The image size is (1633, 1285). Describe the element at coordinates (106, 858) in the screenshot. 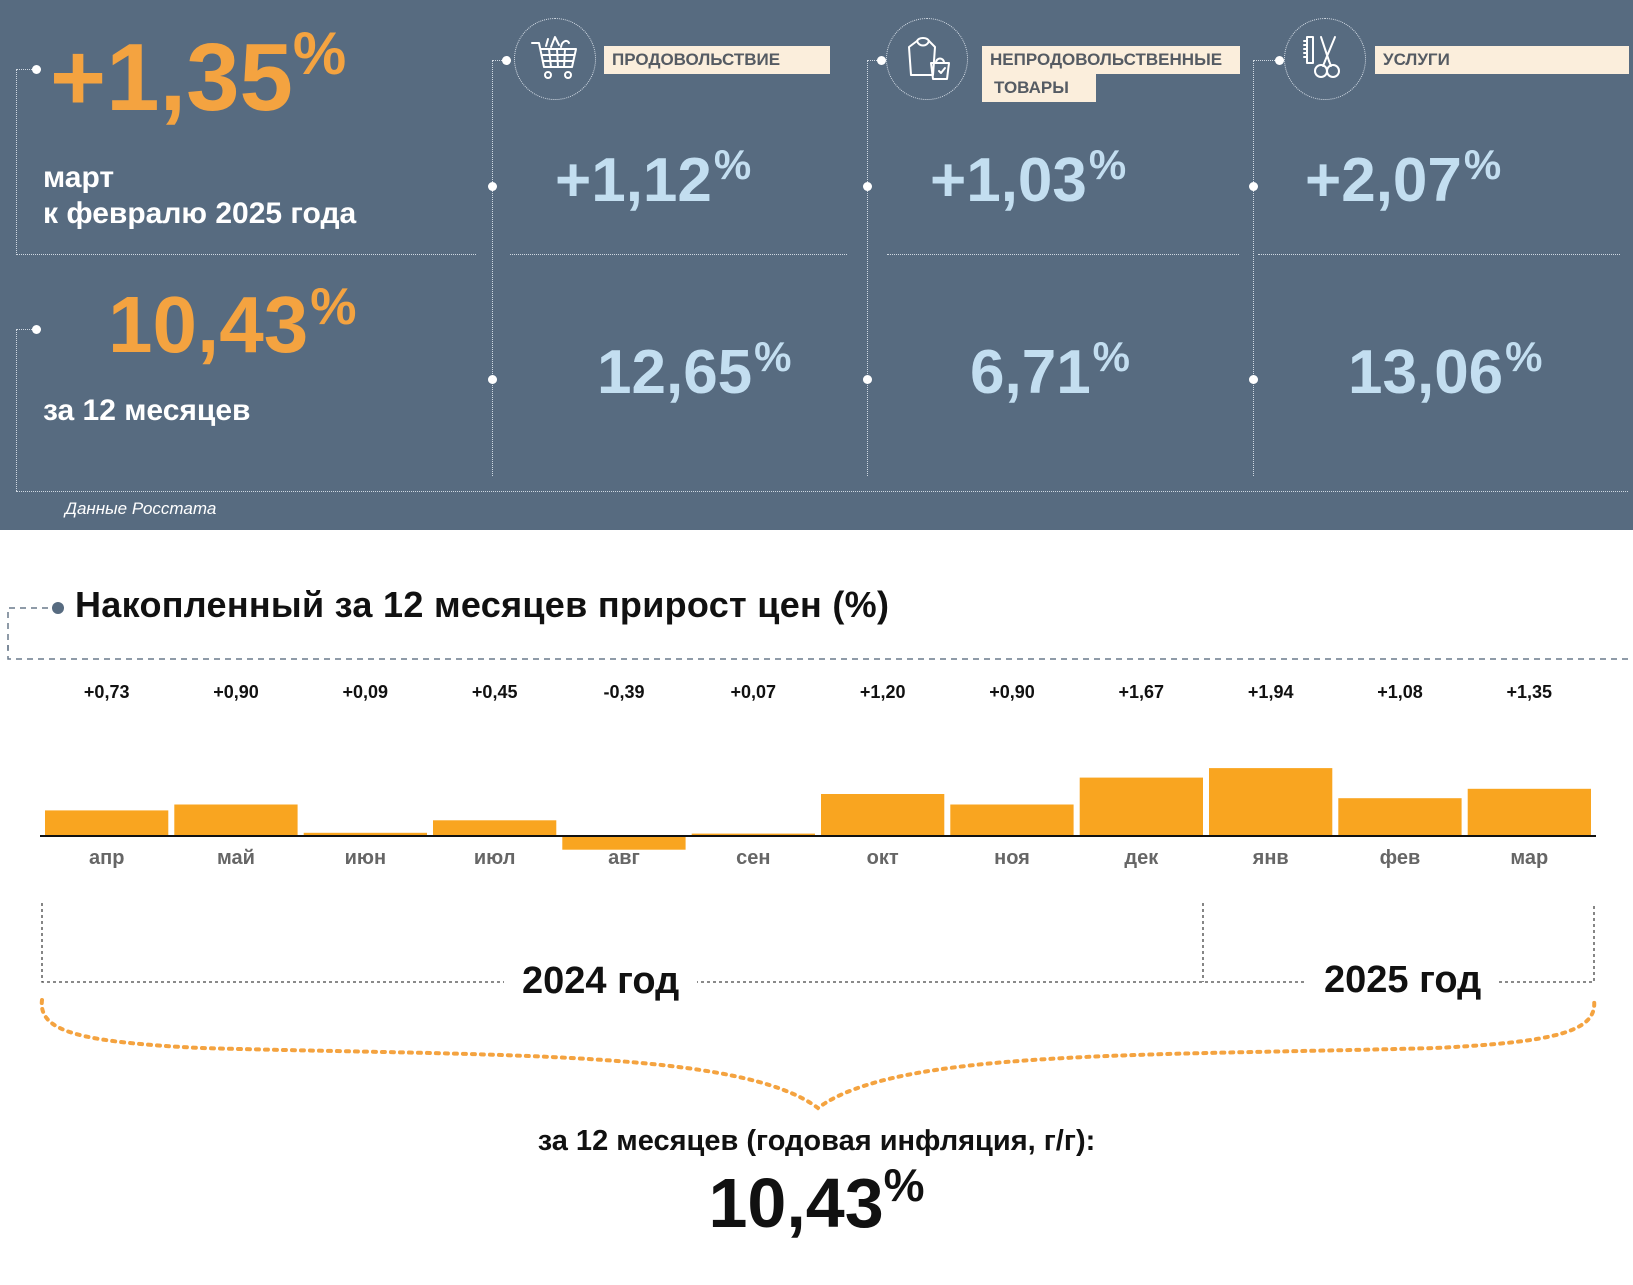

I see `category-label: апр` at that location.